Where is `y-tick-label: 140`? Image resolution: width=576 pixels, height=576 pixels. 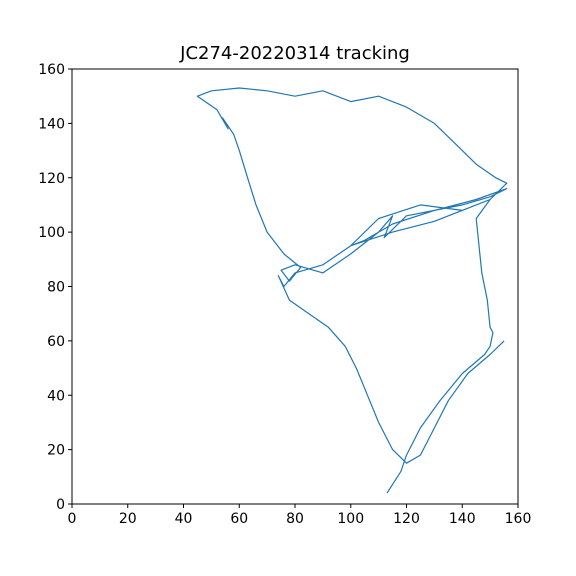 y-tick-label: 140 is located at coordinates (51, 124).